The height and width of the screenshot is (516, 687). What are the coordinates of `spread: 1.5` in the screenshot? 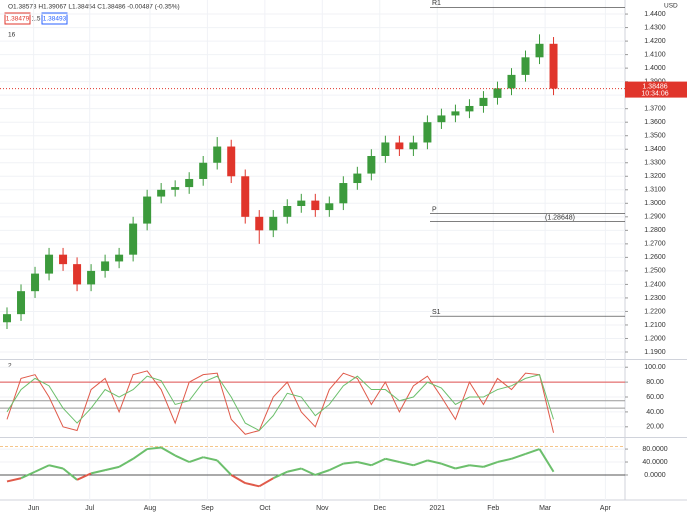 It's located at (35, 19).